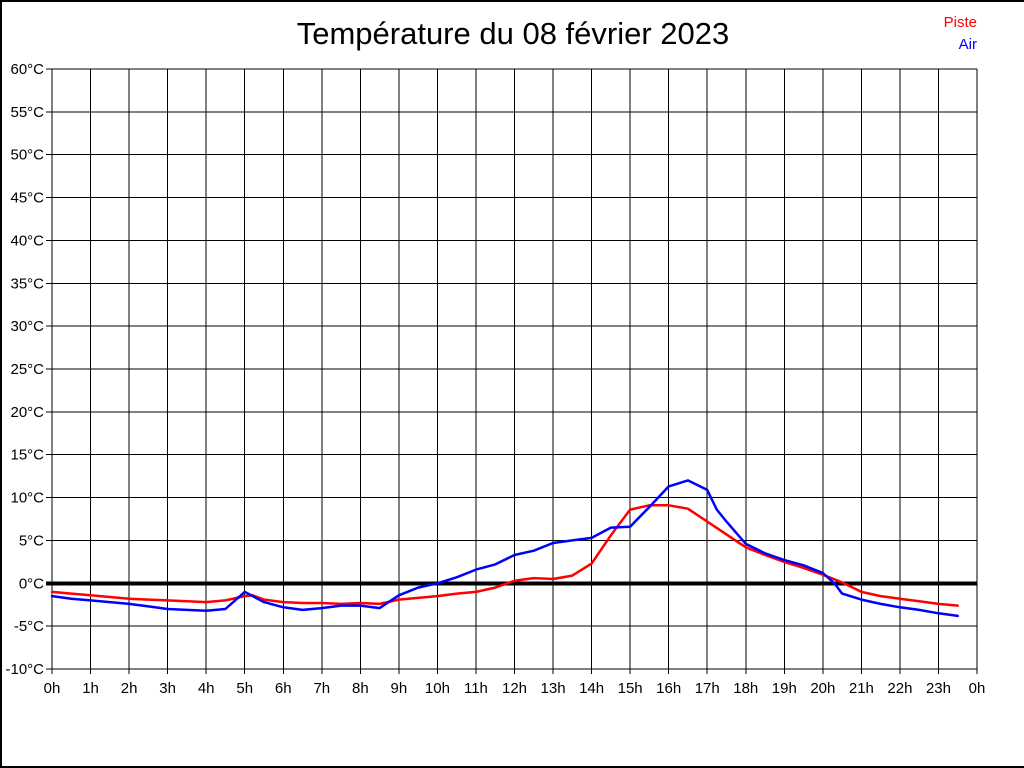 This screenshot has height=768, width=1024. I want to click on x-tick-label: 8h, so click(360, 688).